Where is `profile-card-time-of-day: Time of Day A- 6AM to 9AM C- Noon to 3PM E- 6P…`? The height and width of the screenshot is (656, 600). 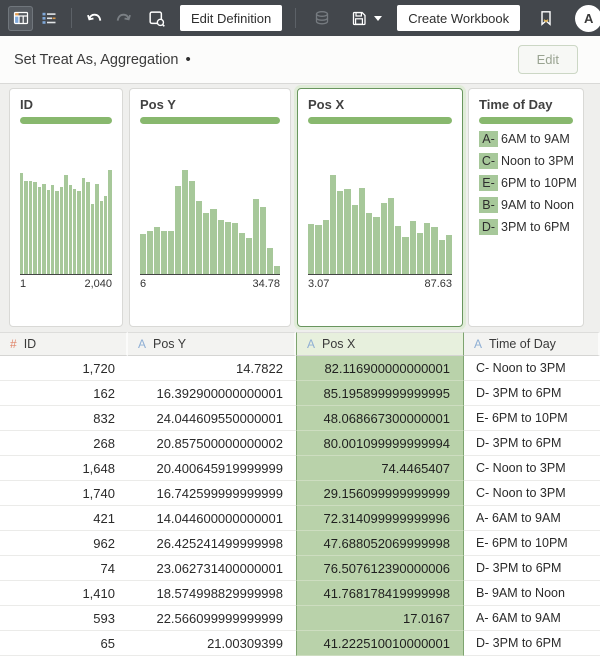 profile-card-time-of-day: Time of Day A- 6AM to 9AM C- Noon to 3PM E- 6P… is located at coordinates (526, 207).